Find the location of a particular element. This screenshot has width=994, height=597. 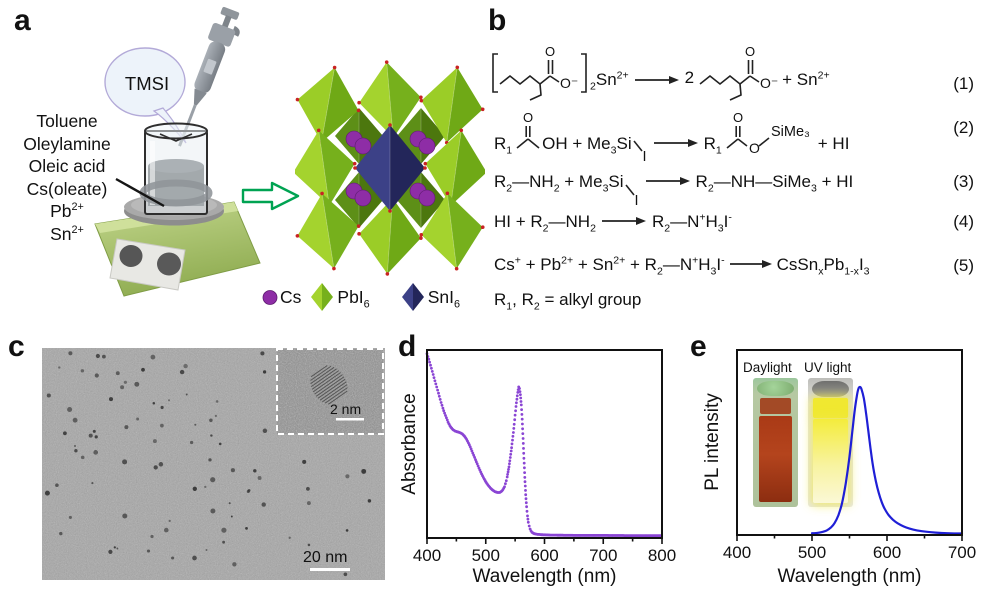

equation-text: CsSnxPb1-xI3 is located at coordinates (823, 266).